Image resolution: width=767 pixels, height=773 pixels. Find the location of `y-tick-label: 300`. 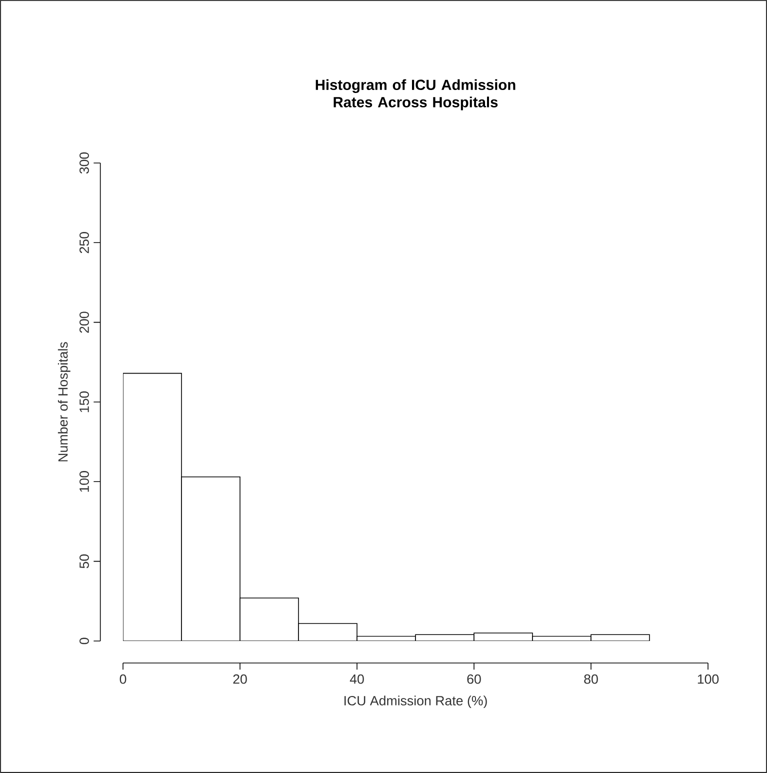

y-tick-label: 300 is located at coordinates (84, 163).